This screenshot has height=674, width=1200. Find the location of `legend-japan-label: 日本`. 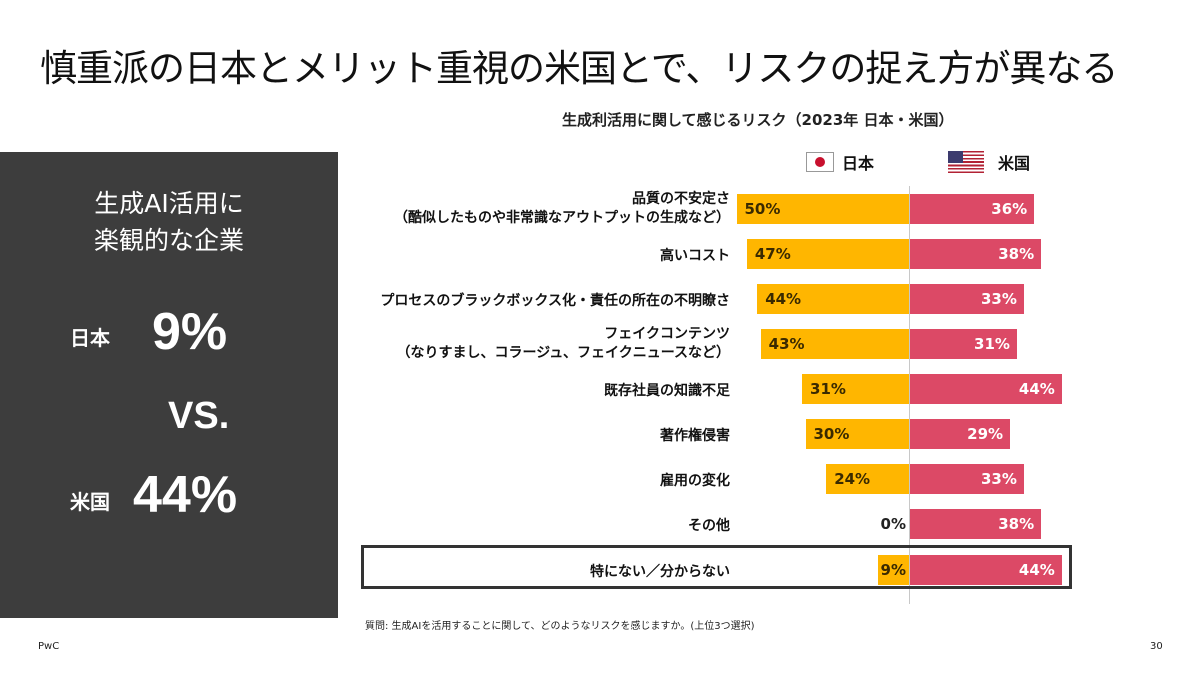

legend-japan-label: 日本 is located at coordinates (858, 163).